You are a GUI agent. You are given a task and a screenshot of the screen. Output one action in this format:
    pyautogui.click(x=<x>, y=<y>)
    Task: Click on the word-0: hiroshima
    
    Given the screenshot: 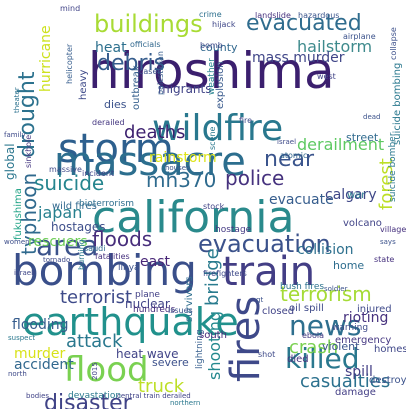 What is the action you would take?
    pyautogui.click(x=211, y=71)
    